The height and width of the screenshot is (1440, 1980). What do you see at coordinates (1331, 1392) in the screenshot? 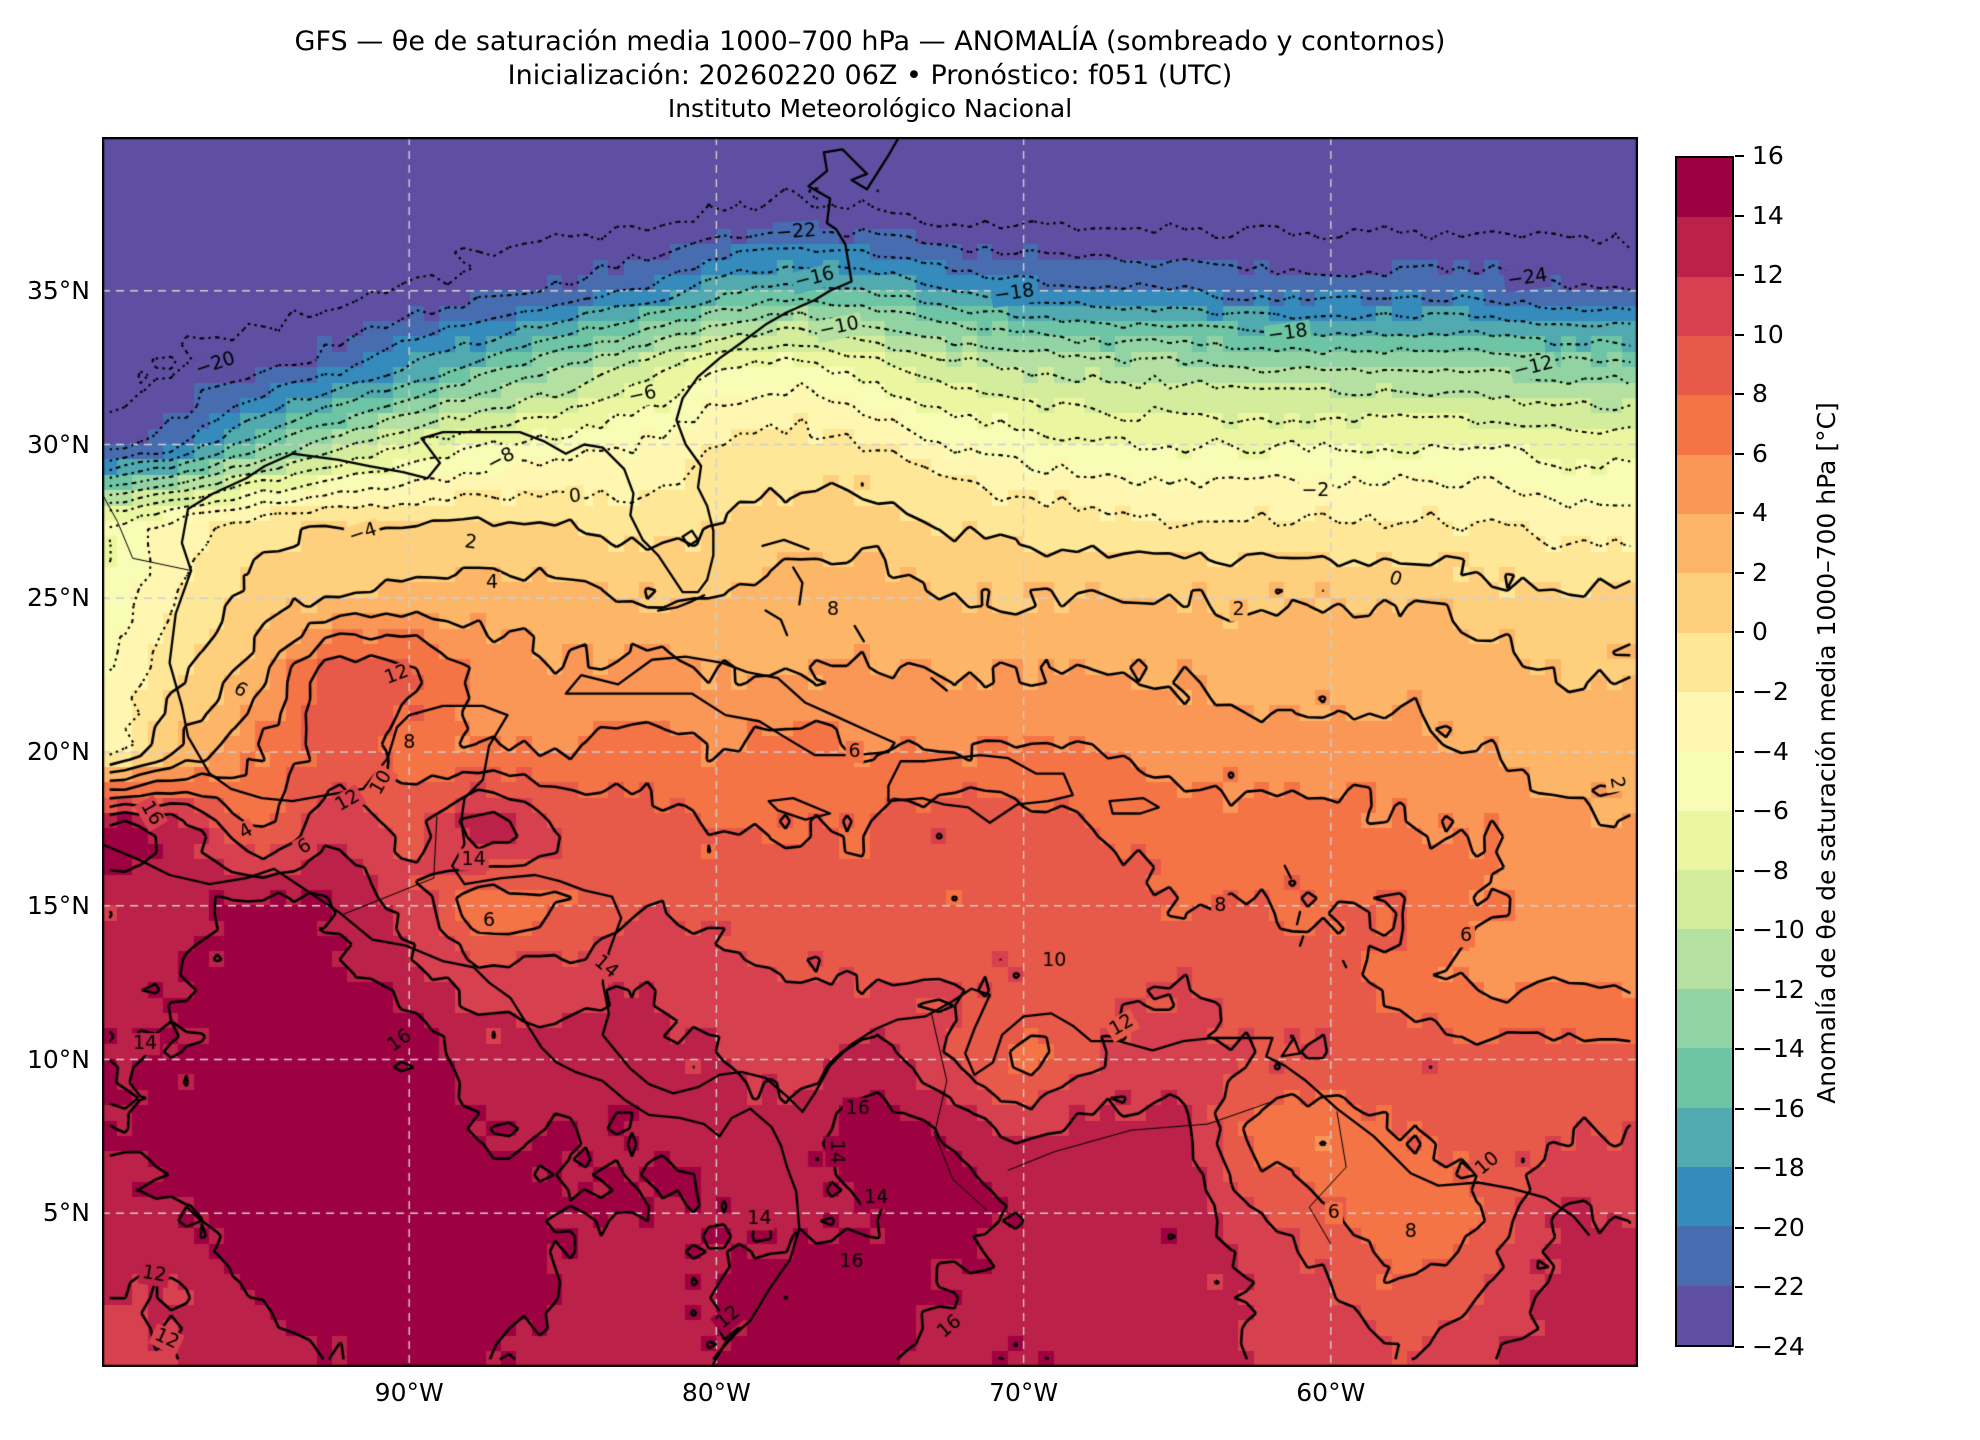
I see `x-tick-label: 60°W` at bounding box center [1331, 1392].